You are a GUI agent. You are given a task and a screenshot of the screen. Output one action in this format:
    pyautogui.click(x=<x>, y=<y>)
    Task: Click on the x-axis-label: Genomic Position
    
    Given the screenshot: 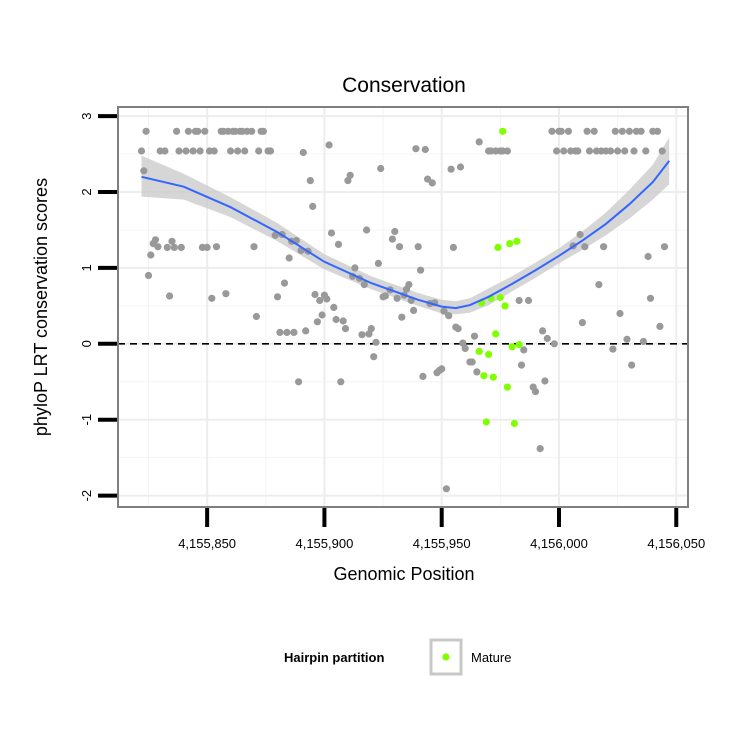 What is the action you would take?
    pyautogui.click(x=403, y=574)
    